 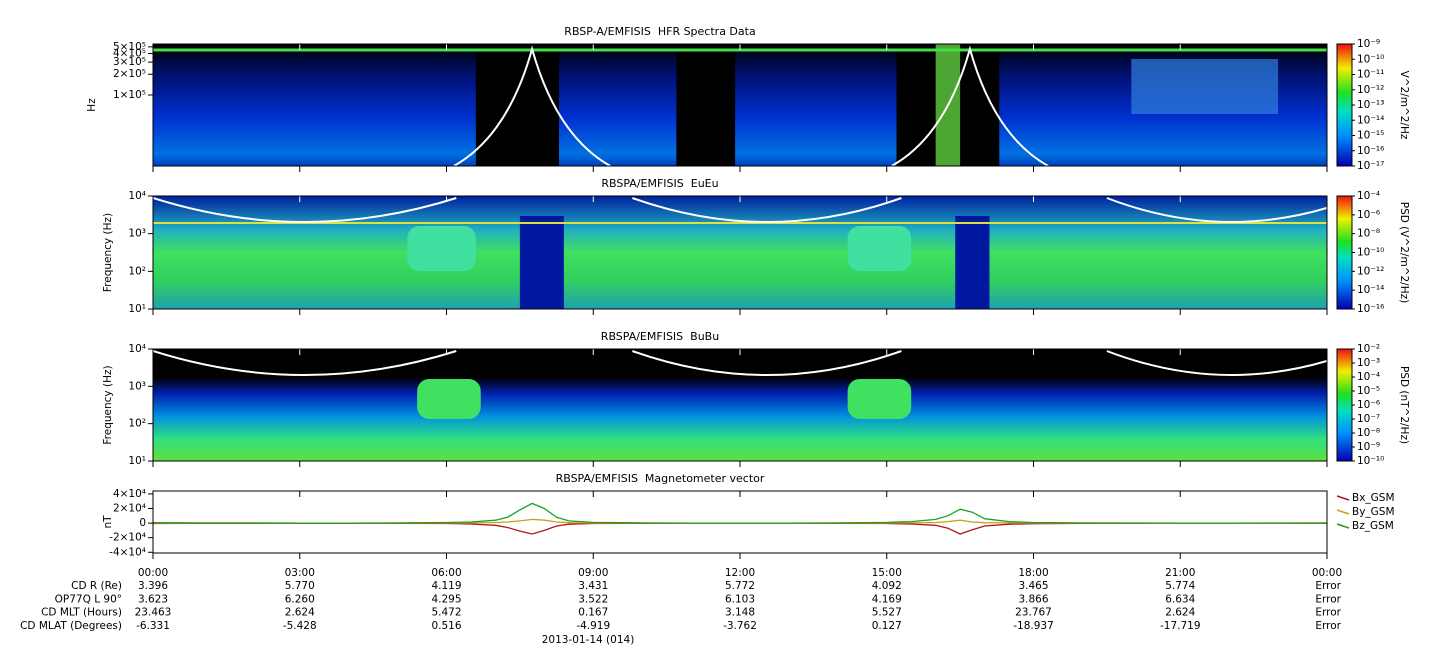 What do you see at coordinates (1404, 105) in the screenshot?
I see `colorbar-label: V^2/m^2/Hz` at bounding box center [1404, 105].